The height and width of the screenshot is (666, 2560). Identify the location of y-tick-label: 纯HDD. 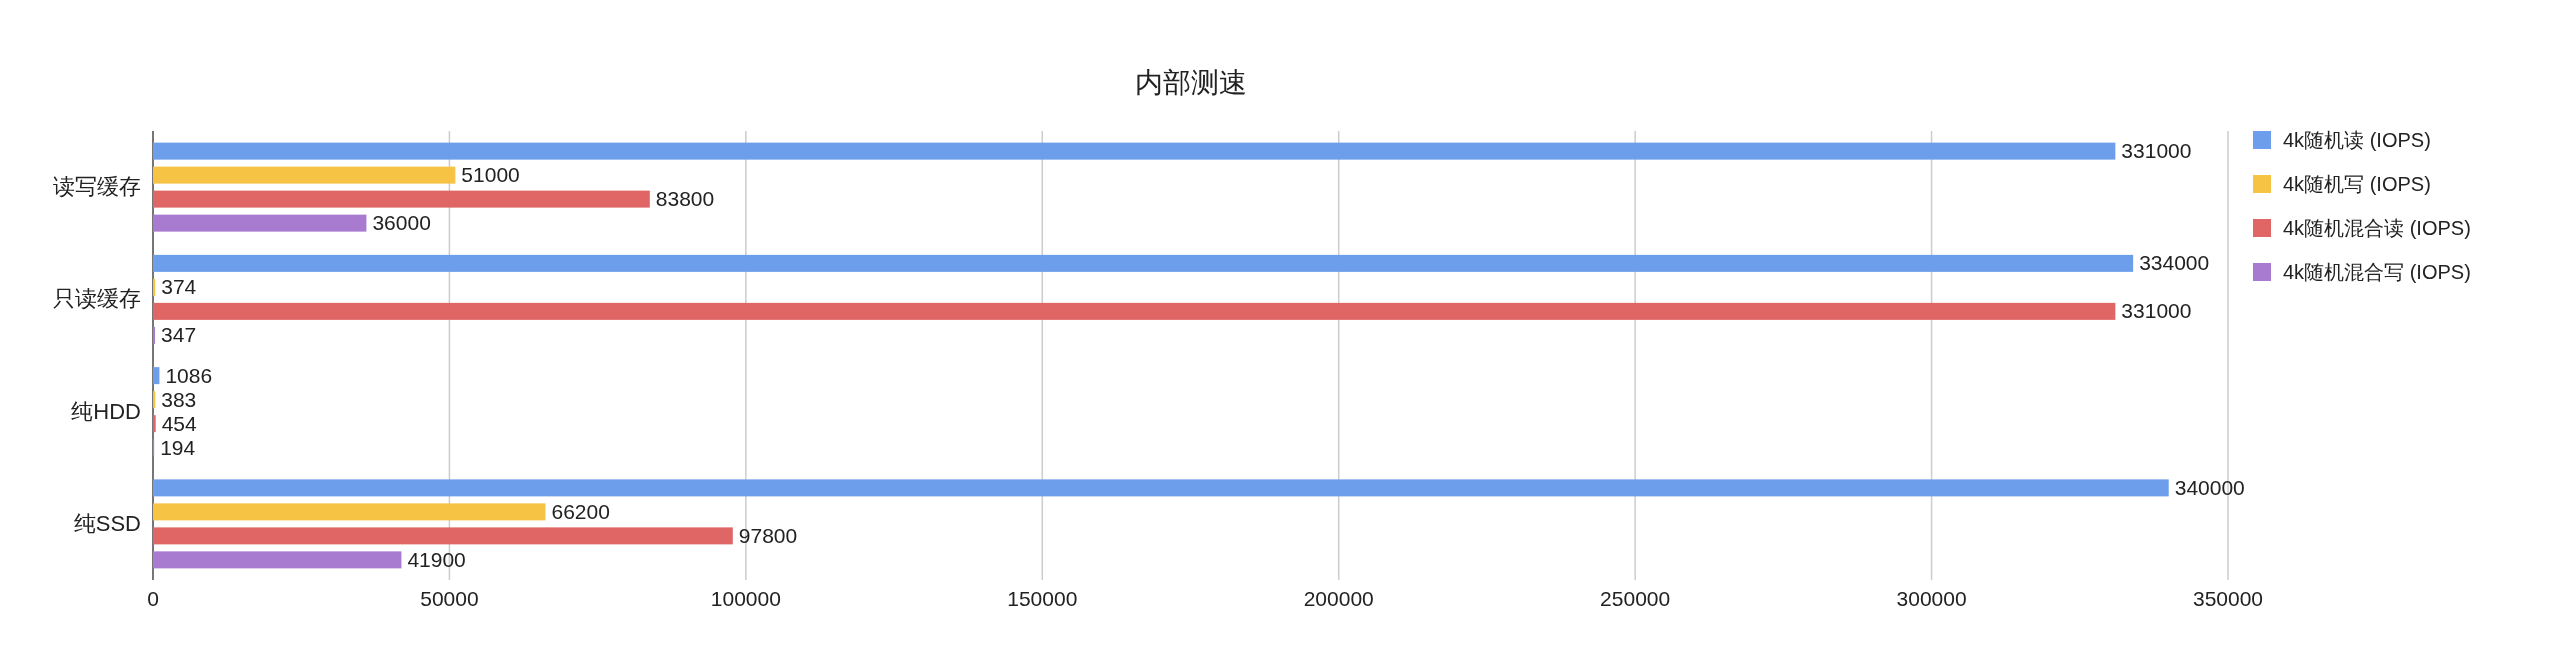
(106, 411).